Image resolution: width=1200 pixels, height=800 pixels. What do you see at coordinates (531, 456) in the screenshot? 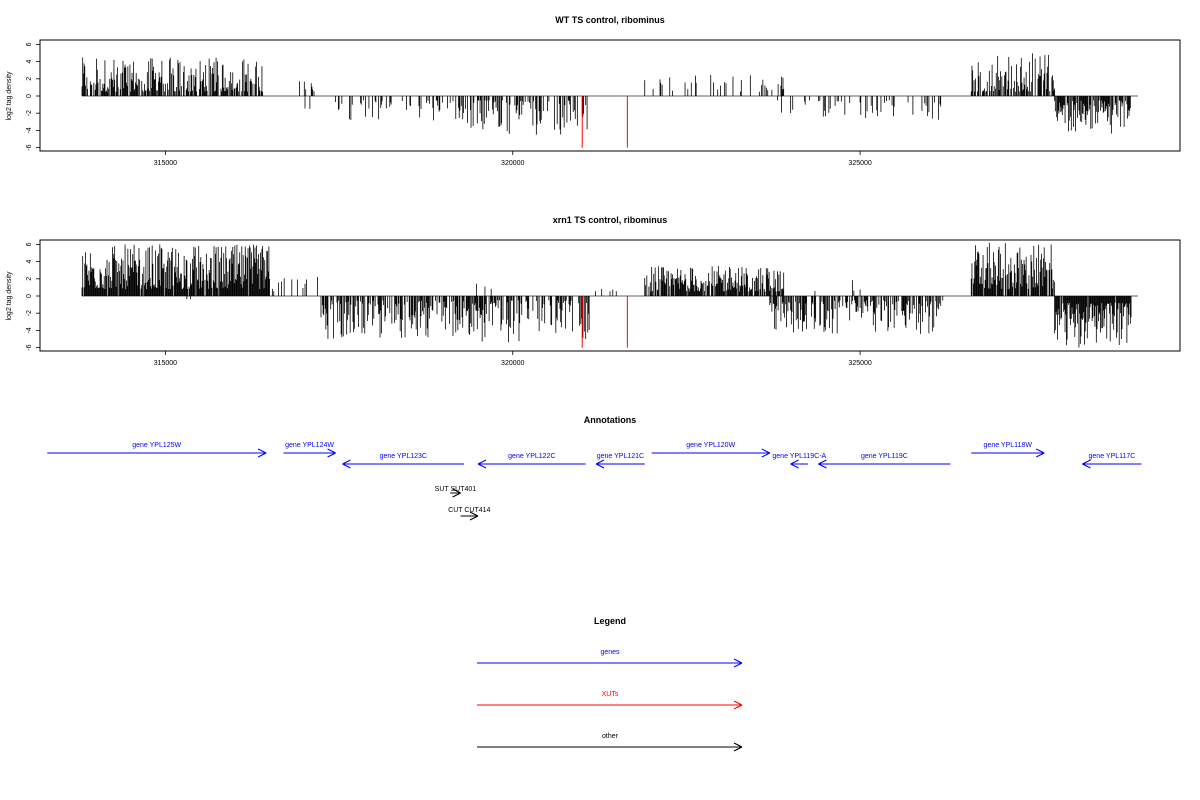
I see `feature-label: gene YPL122C` at bounding box center [531, 456].